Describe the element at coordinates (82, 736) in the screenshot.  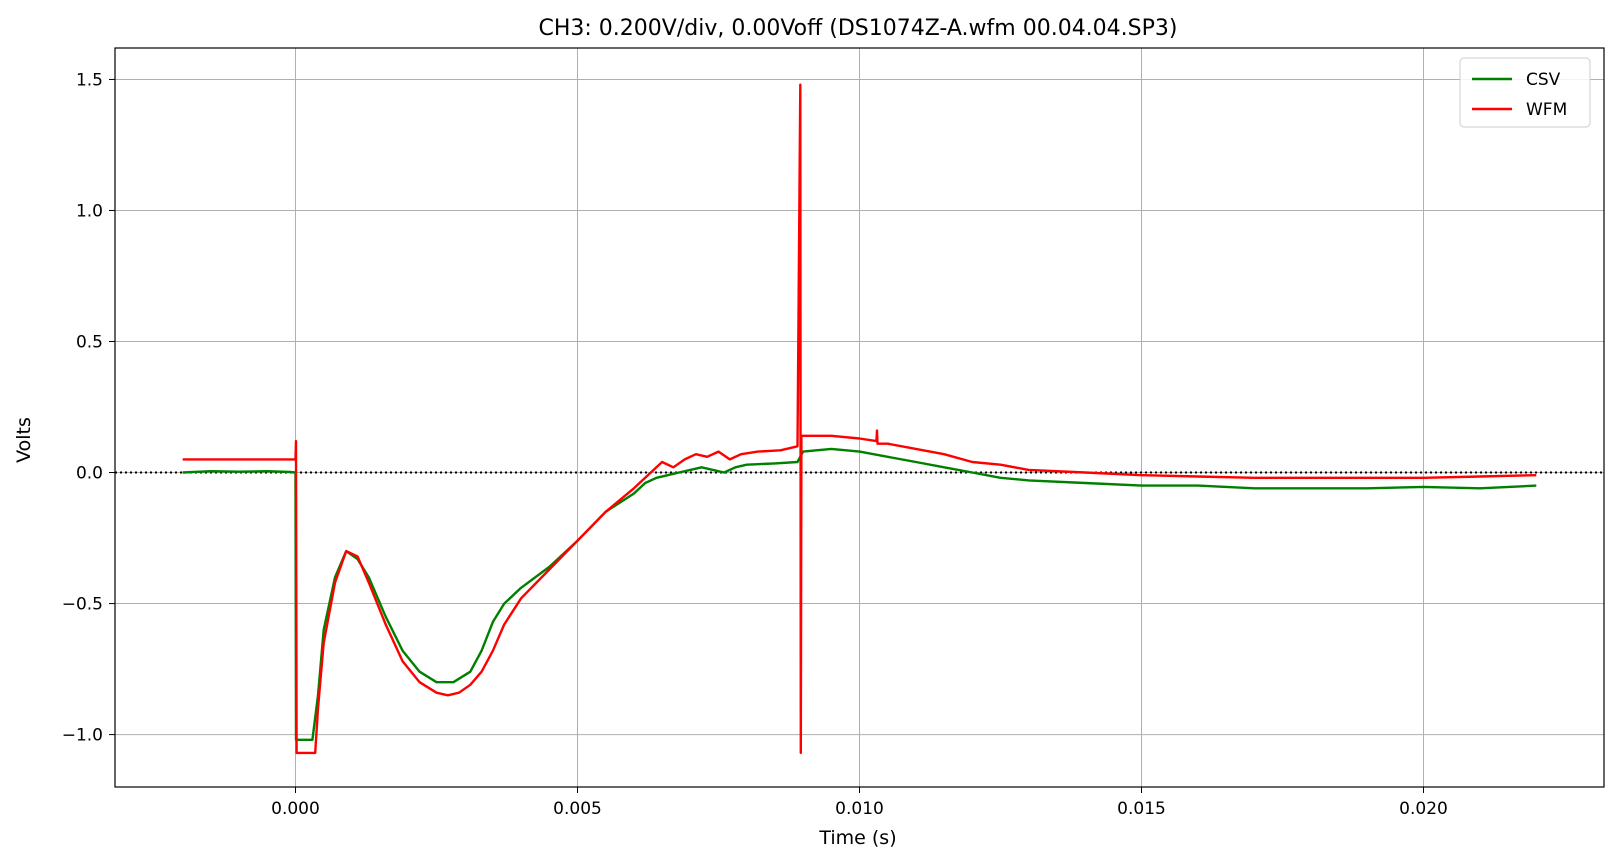
I see `y-tick-label: −1.0` at that location.